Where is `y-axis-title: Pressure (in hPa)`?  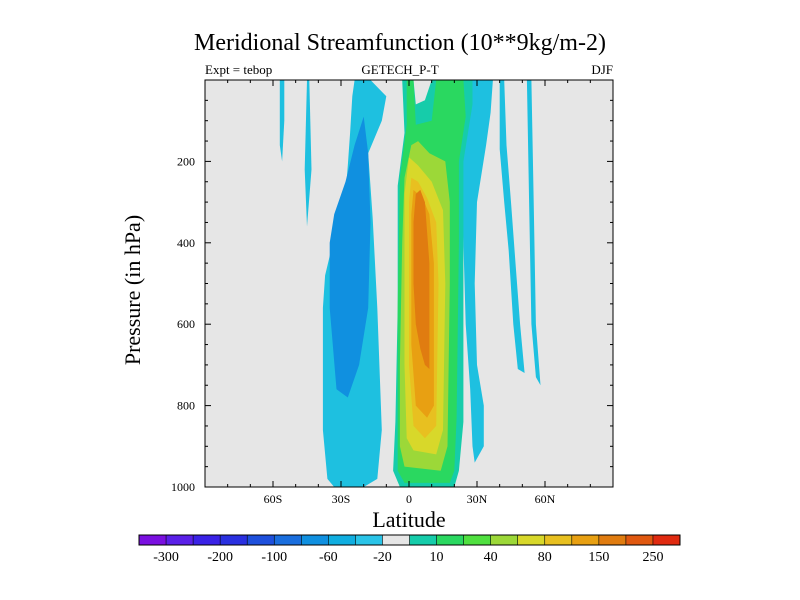 y-axis-title: Pressure (in hPa) is located at coordinates (132, 290).